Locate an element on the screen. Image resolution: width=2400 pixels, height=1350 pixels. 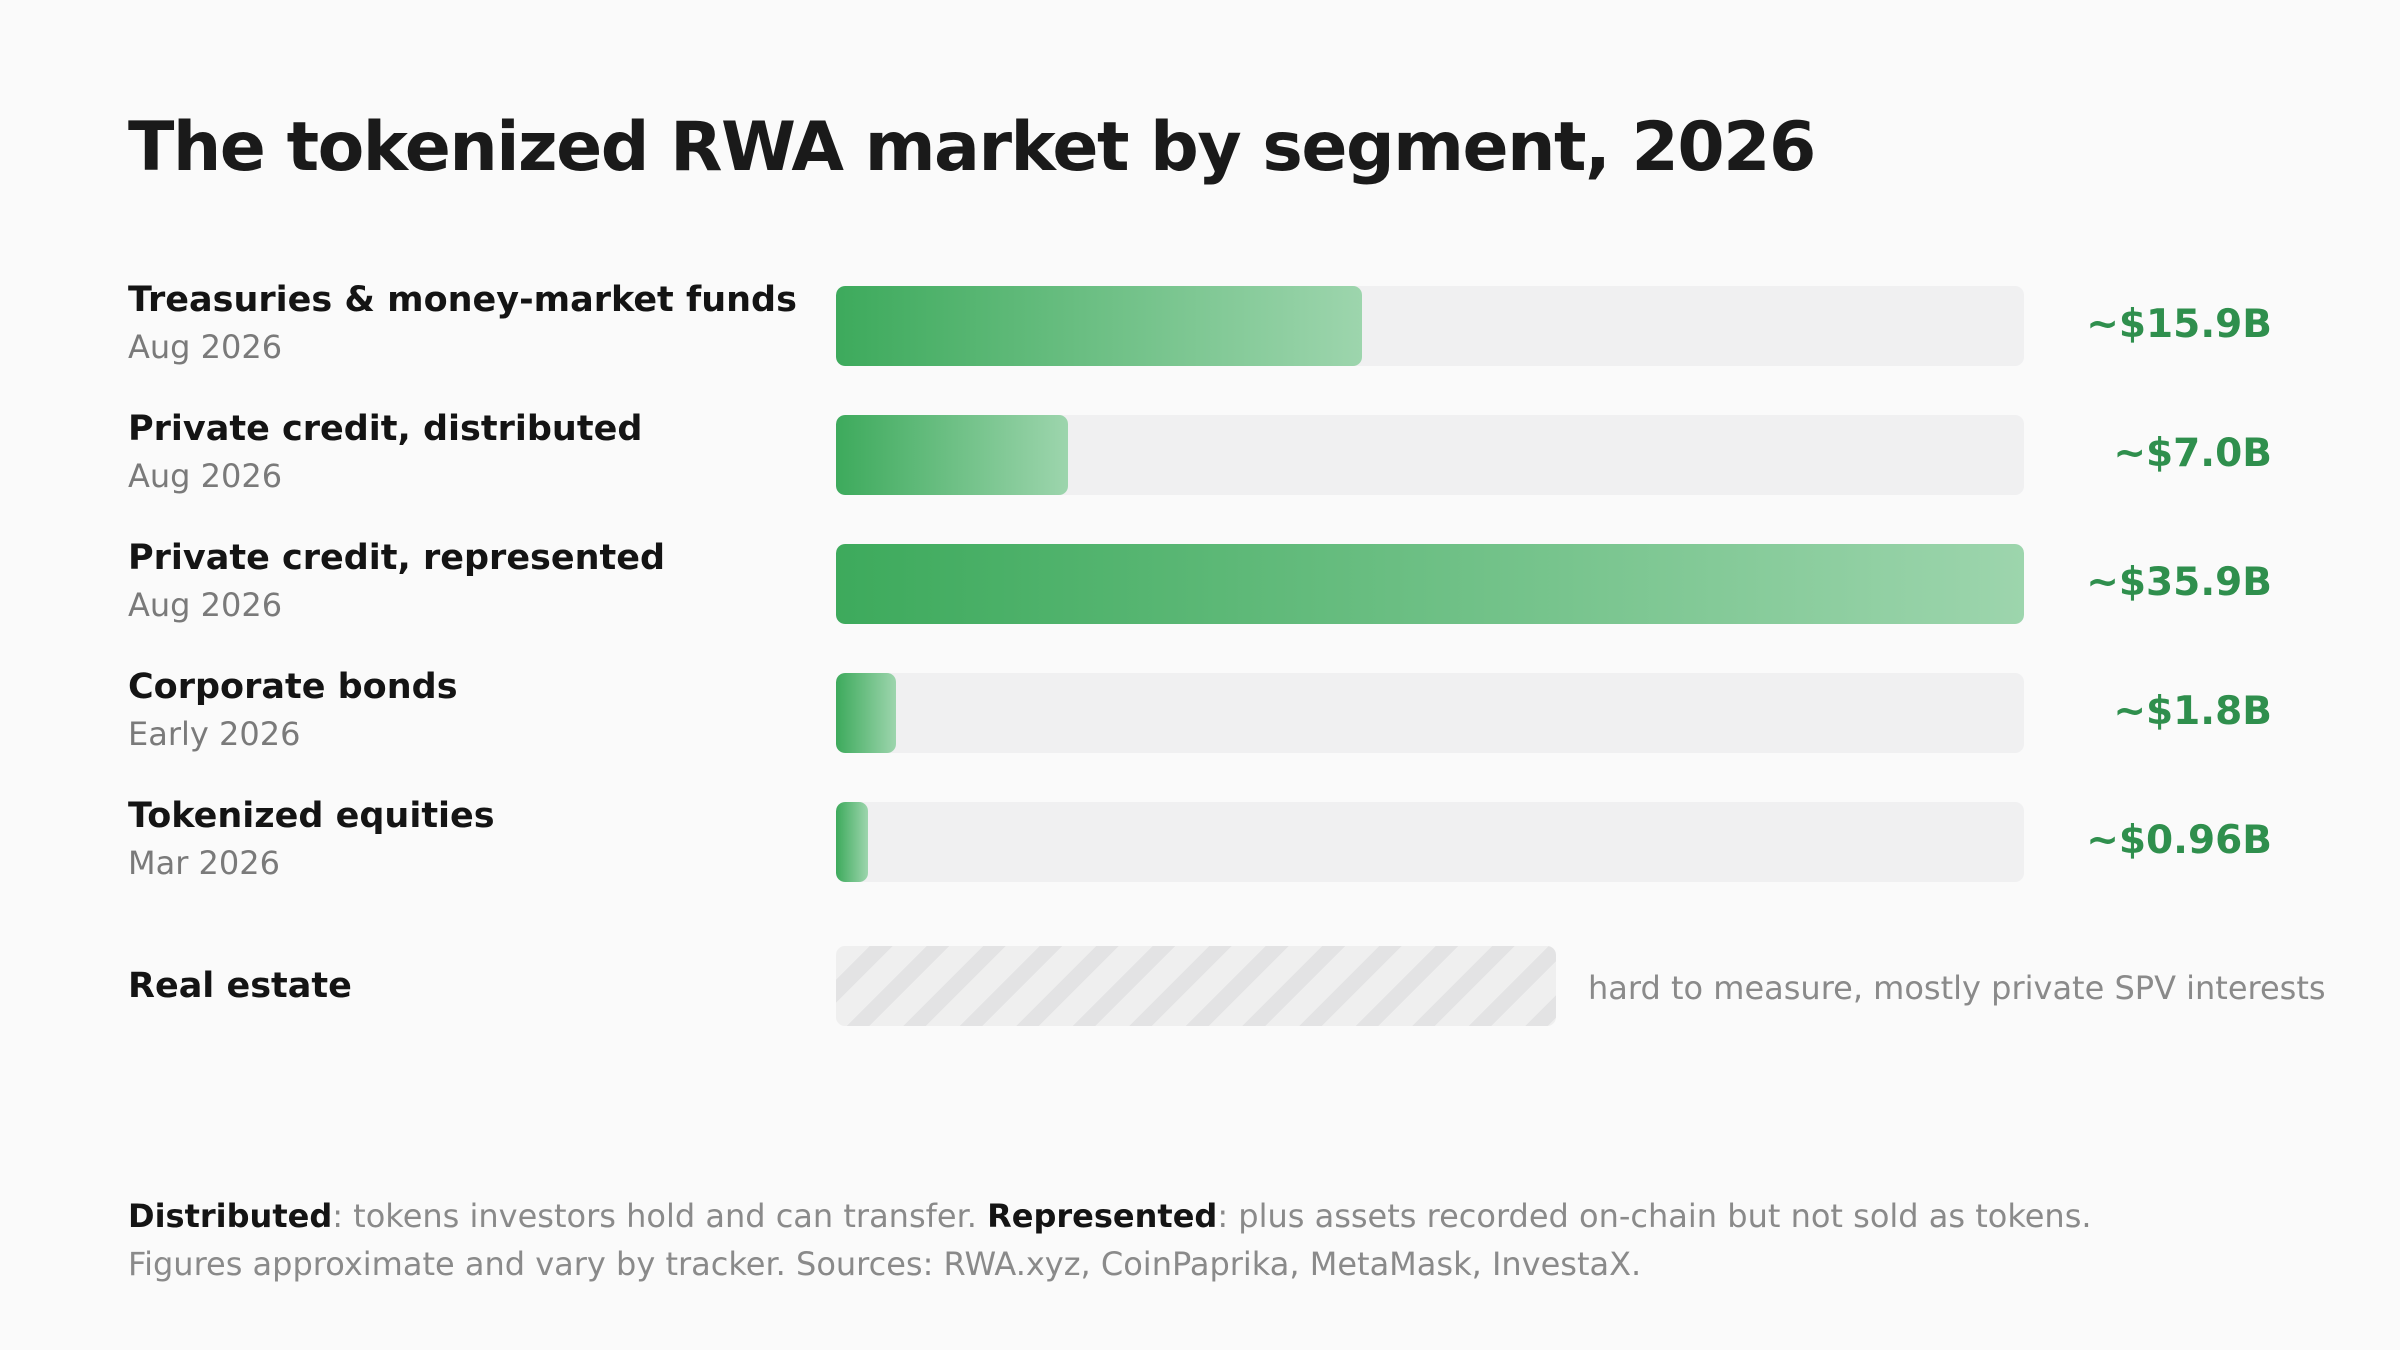
category-label: Private credit, distributed is located at coordinates (385, 429).